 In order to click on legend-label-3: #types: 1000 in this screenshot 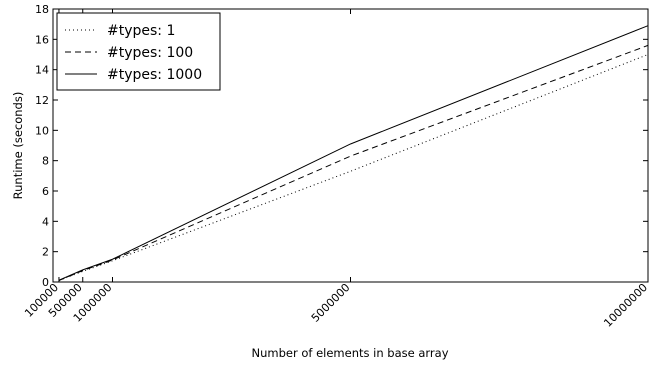, I will do `click(154, 75)`.